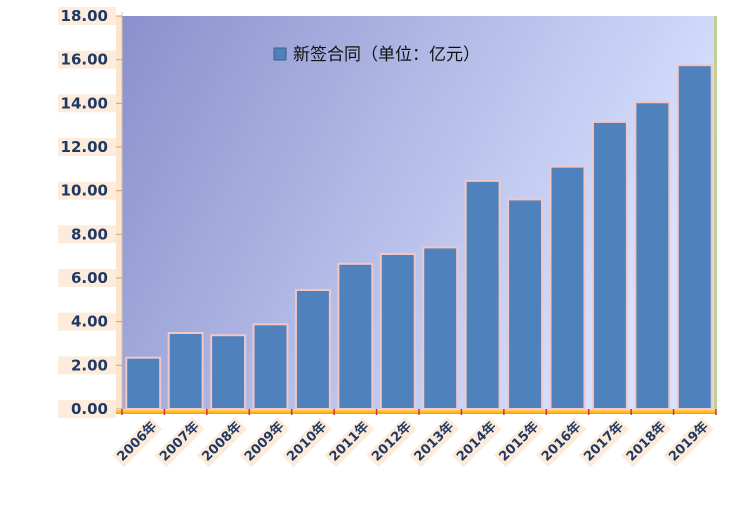 The image size is (751, 506). Describe the element at coordinates (525, 304) in the screenshot. I see `bar-2015年` at that location.